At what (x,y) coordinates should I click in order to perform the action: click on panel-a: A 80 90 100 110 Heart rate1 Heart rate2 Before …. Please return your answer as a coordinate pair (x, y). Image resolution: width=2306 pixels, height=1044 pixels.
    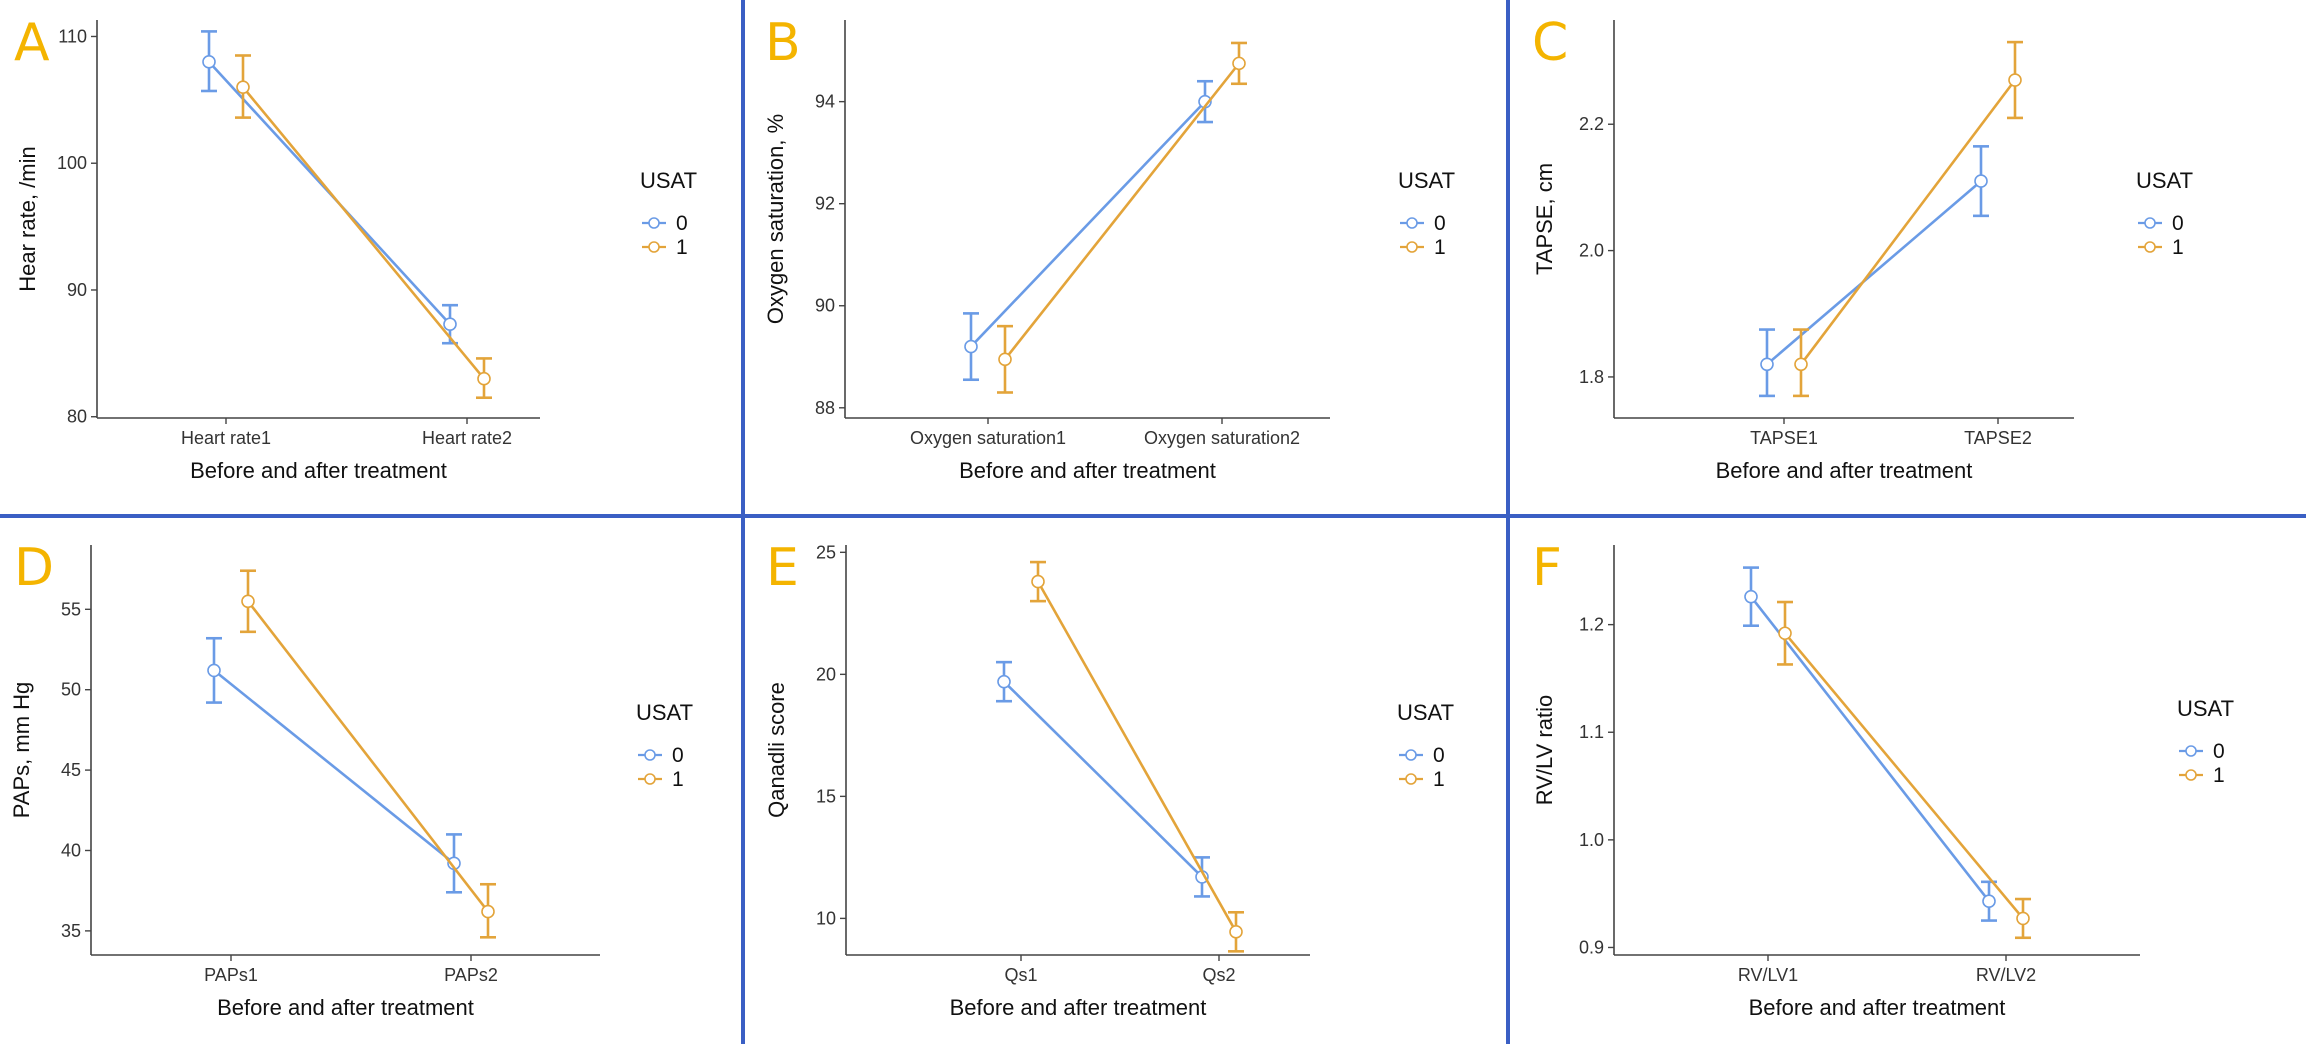
    Looking at the image, I should click on (355, 248).